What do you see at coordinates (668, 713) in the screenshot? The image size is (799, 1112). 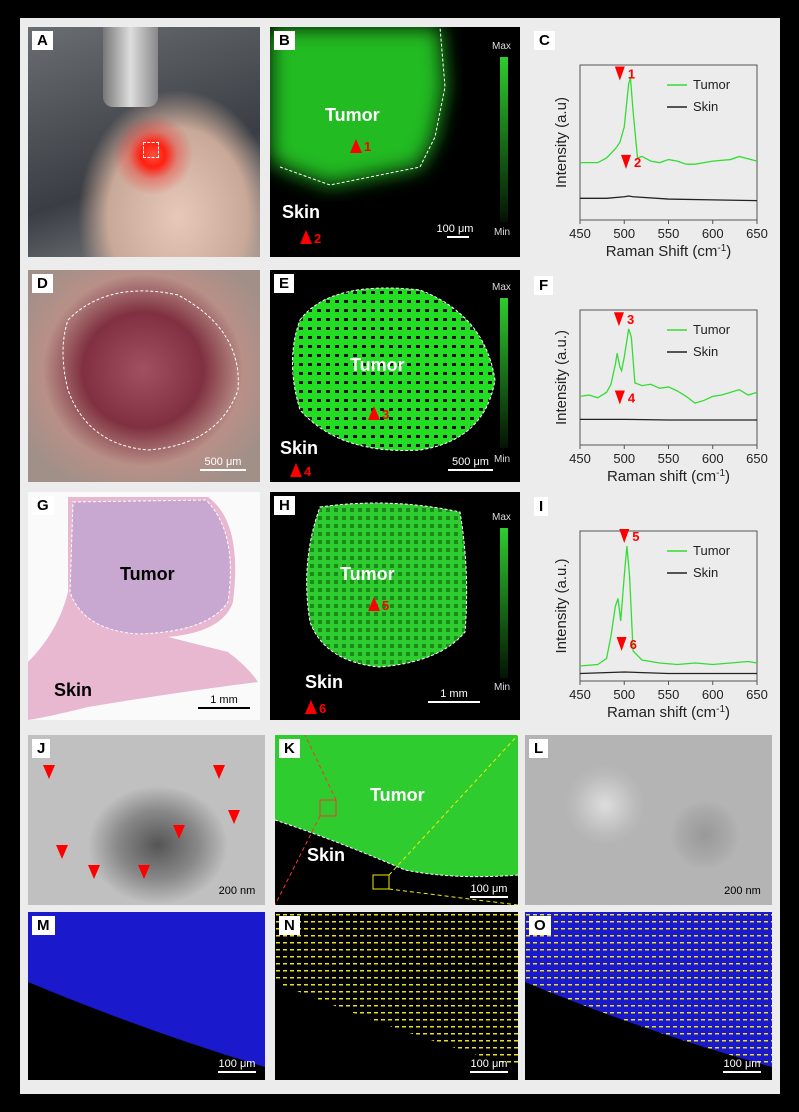 I see `x-axis-label: Raman shift (cm-1)` at bounding box center [668, 713].